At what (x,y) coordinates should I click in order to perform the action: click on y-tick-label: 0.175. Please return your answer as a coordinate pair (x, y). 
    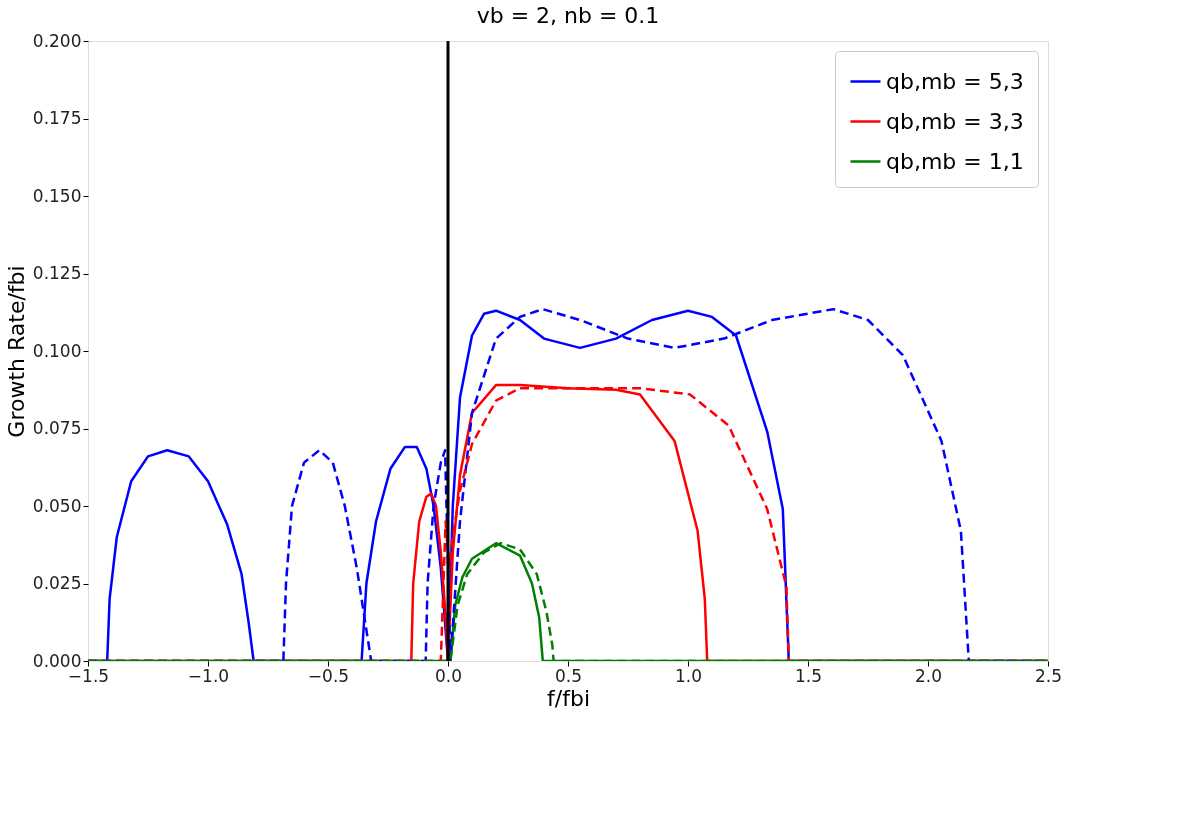
    Looking at the image, I should click on (57, 118).